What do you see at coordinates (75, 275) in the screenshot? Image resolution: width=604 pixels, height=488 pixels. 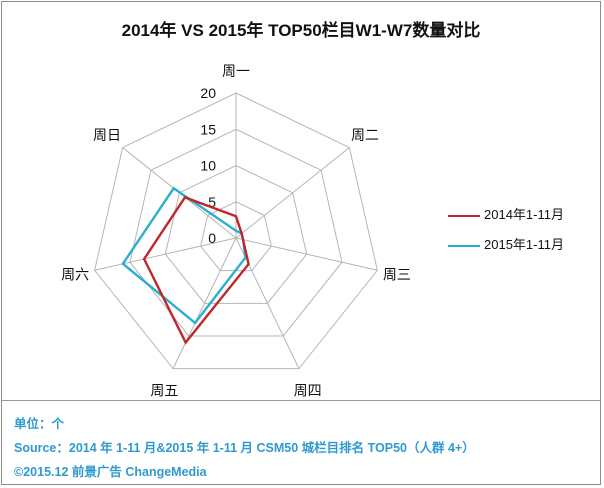 I see `axis-label-6: 周六` at bounding box center [75, 275].